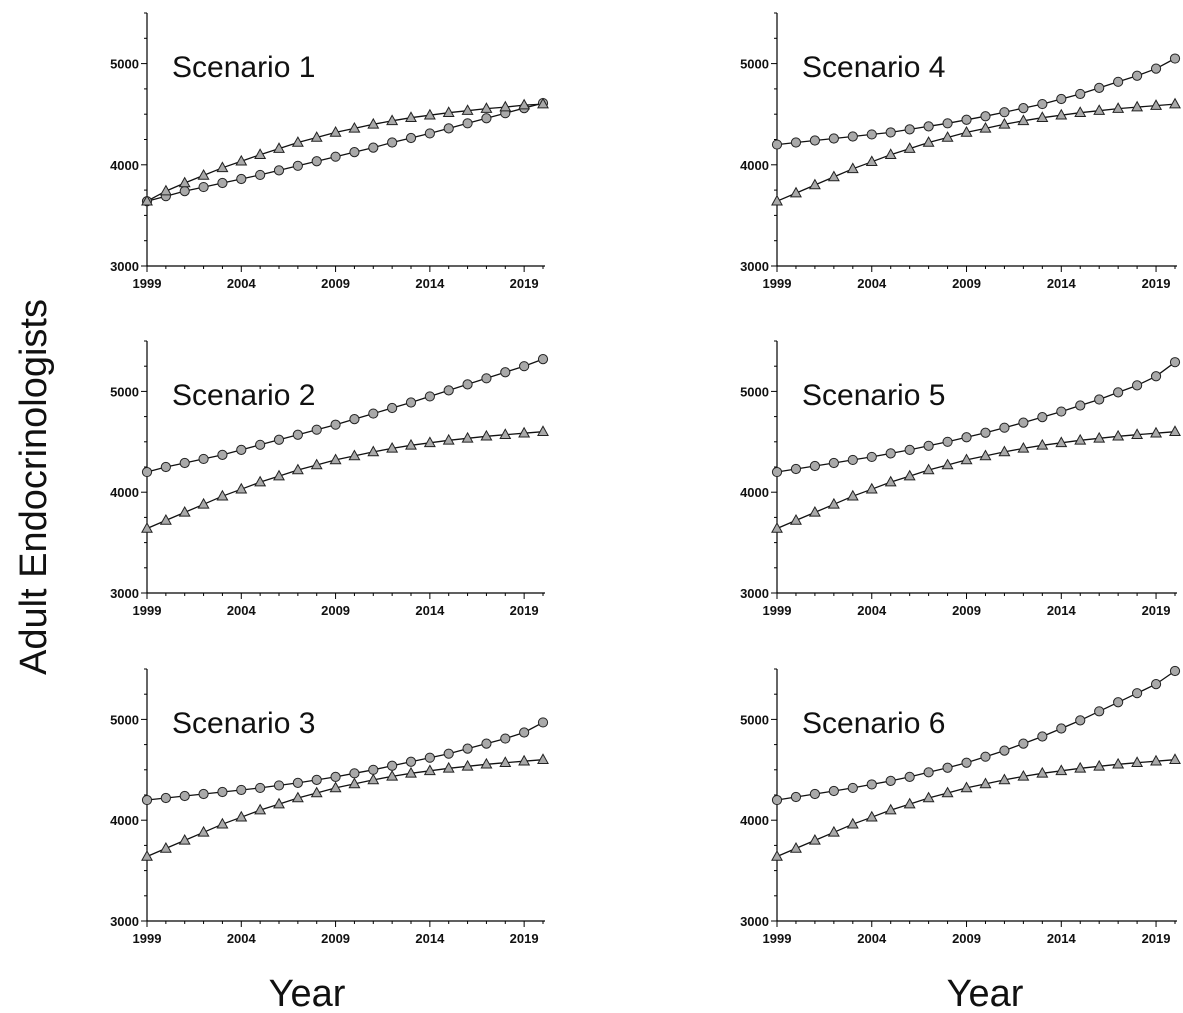  What do you see at coordinates (242, 938) in the screenshot?
I see `x-tick-label: 2004` at bounding box center [242, 938].